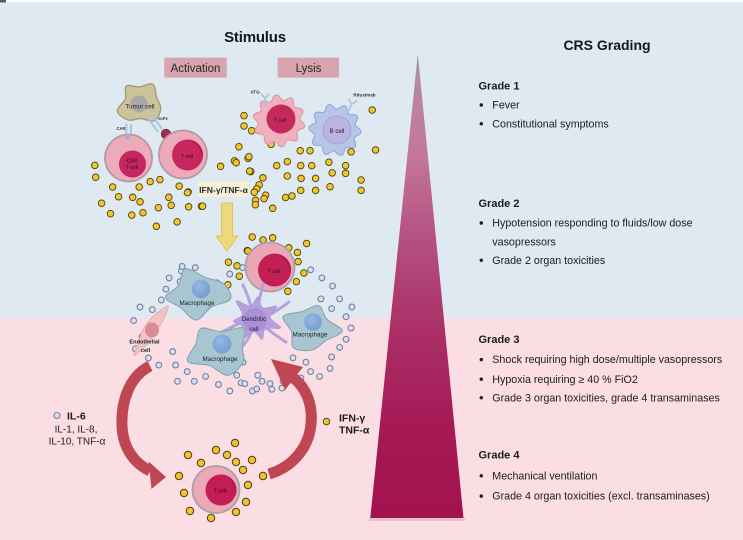  Describe the element at coordinates (76, 430) in the screenshot. I see `svg-text: IL-1, IL-8,` at that location.